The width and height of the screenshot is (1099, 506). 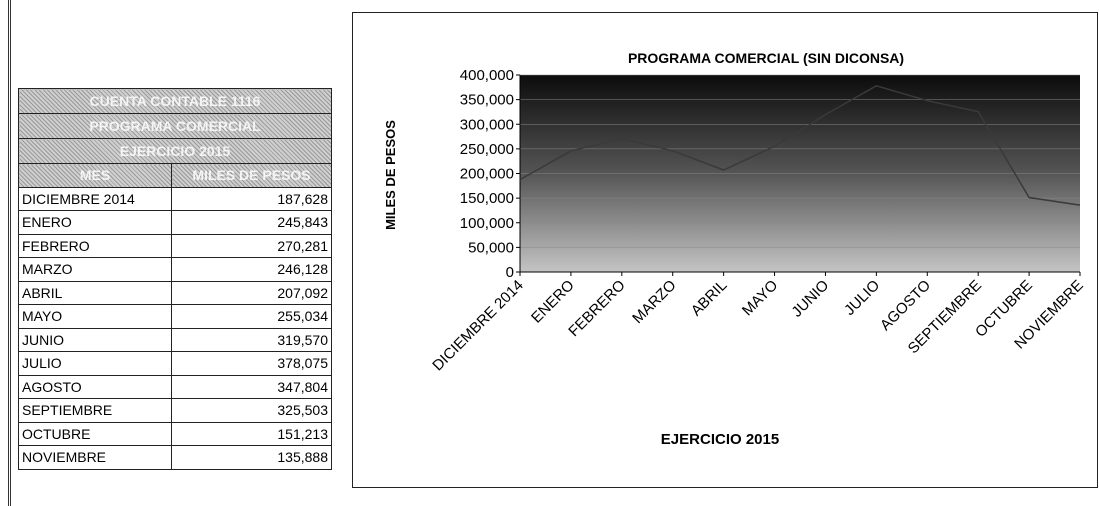 What do you see at coordinates (251, 175) in the screenshot?
I see `column-header: MILES DE PESOS` at bounding box center [251, 175].